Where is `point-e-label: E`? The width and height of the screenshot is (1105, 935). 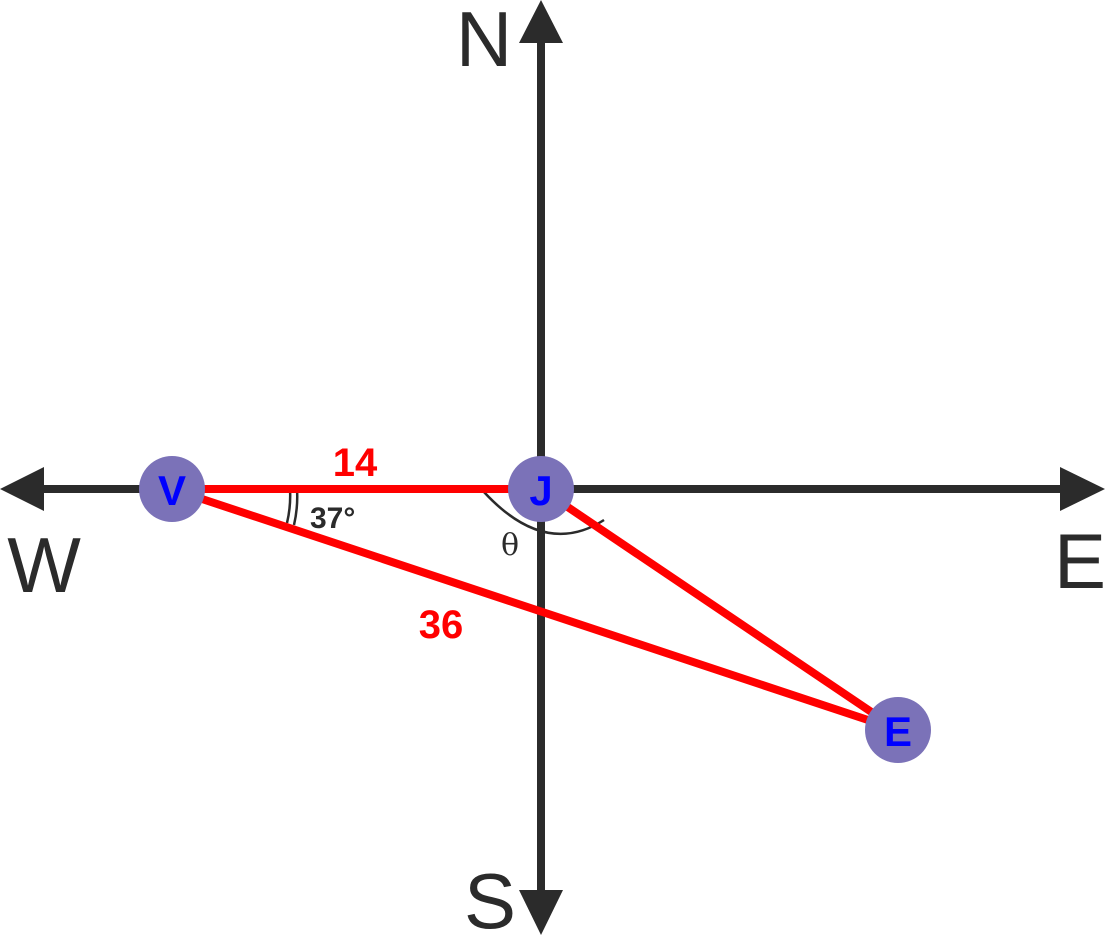 point-e-label: E is located at coordinates (898, 731).